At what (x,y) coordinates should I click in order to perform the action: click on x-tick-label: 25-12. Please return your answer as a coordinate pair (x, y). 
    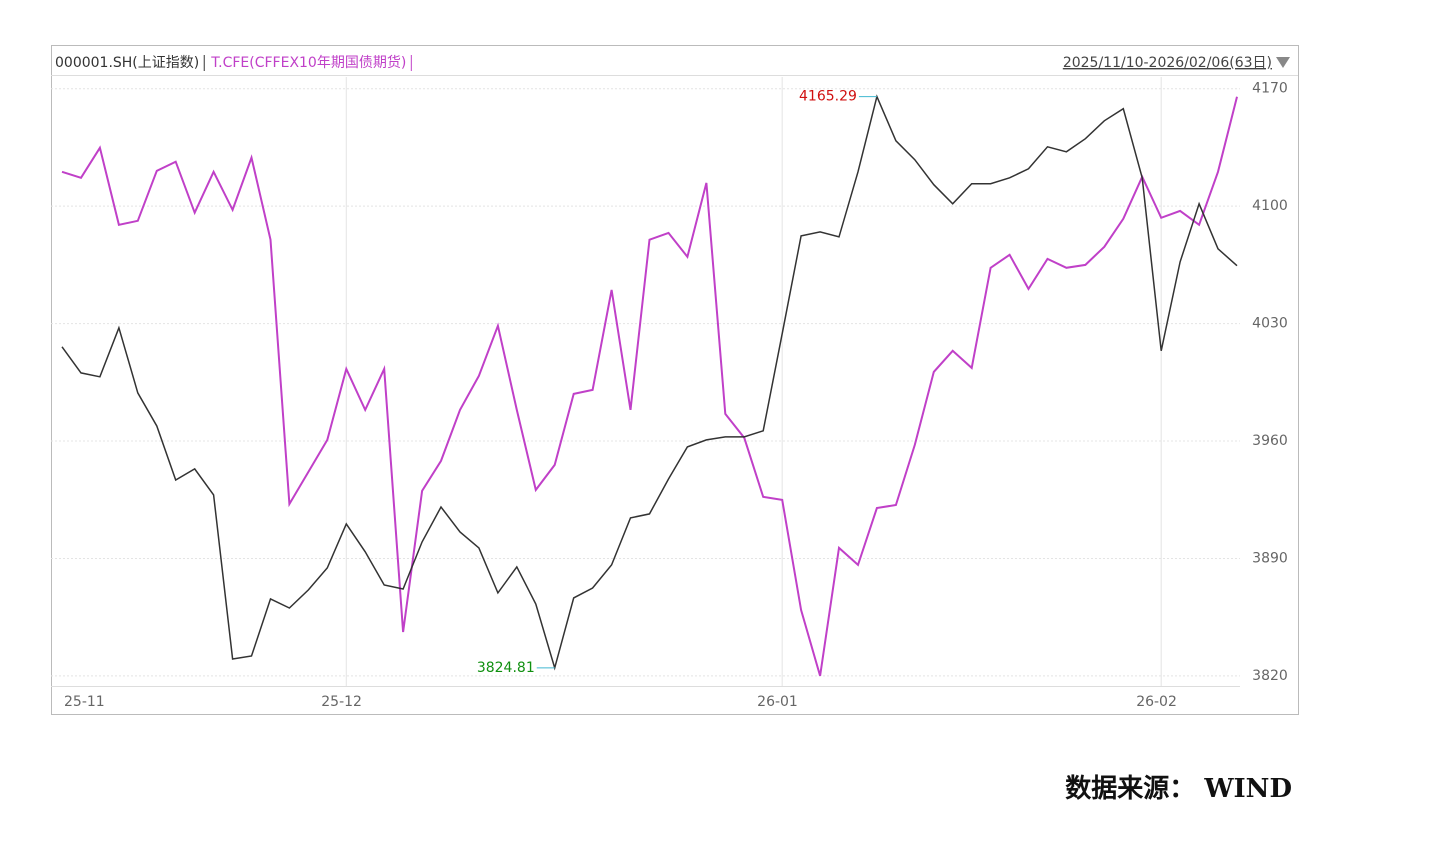
    Looking at the image, I should click on (341, 702).